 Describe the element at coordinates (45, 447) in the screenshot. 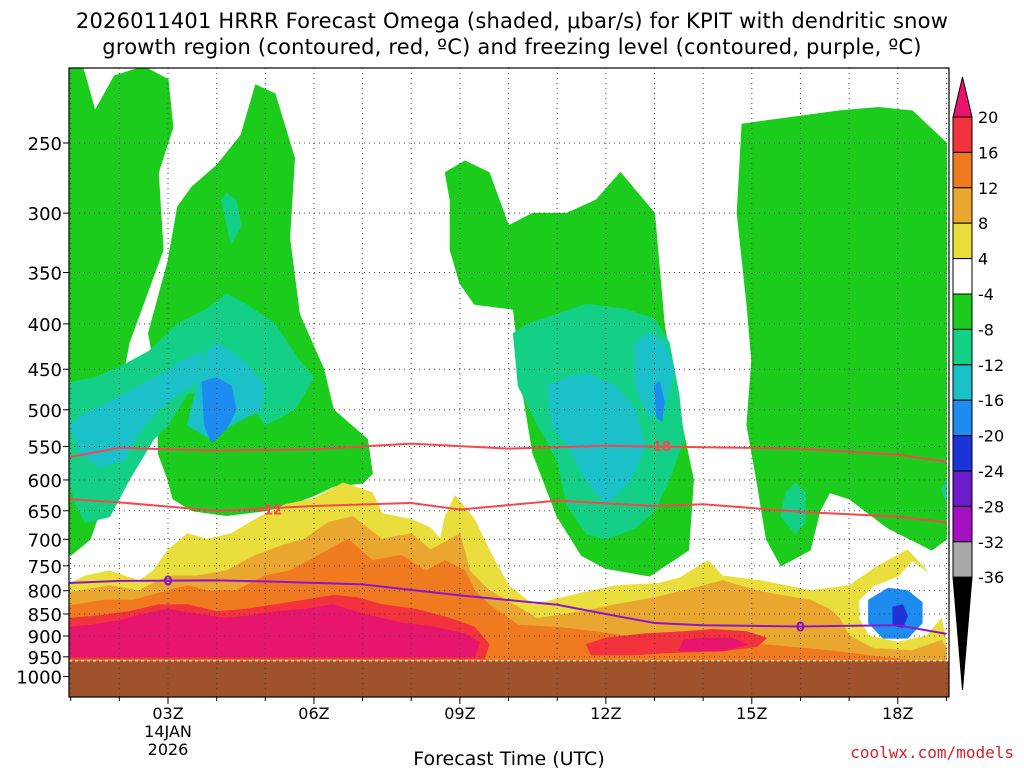

I see `y-tick-label-550: 550` at that location.